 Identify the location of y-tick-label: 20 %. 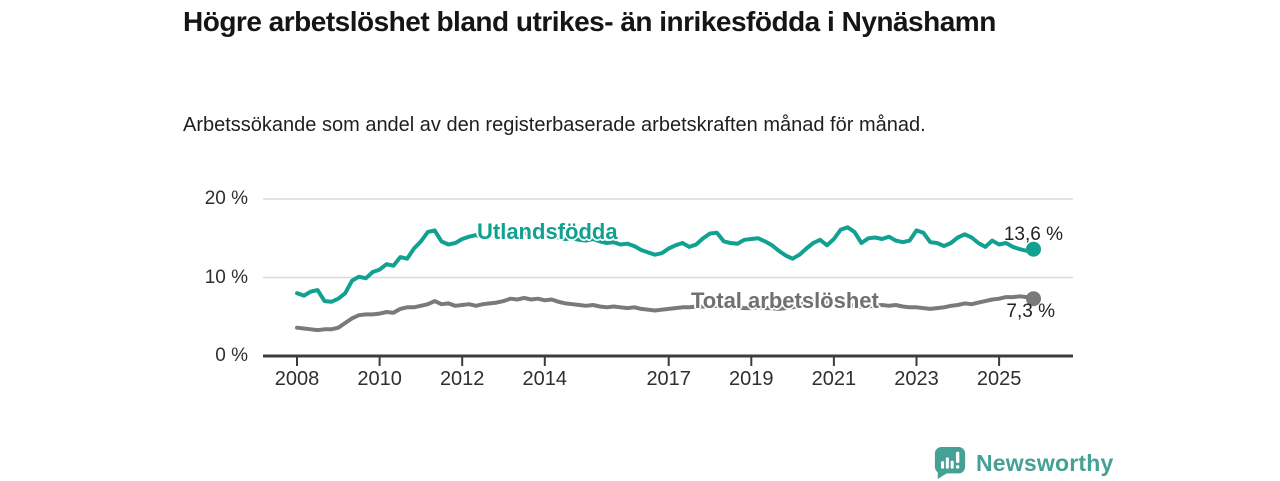
(226, 198).